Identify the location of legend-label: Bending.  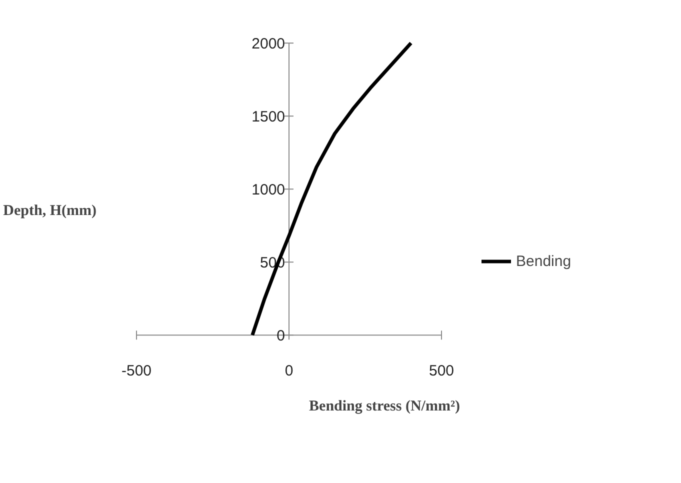
(544, 261).